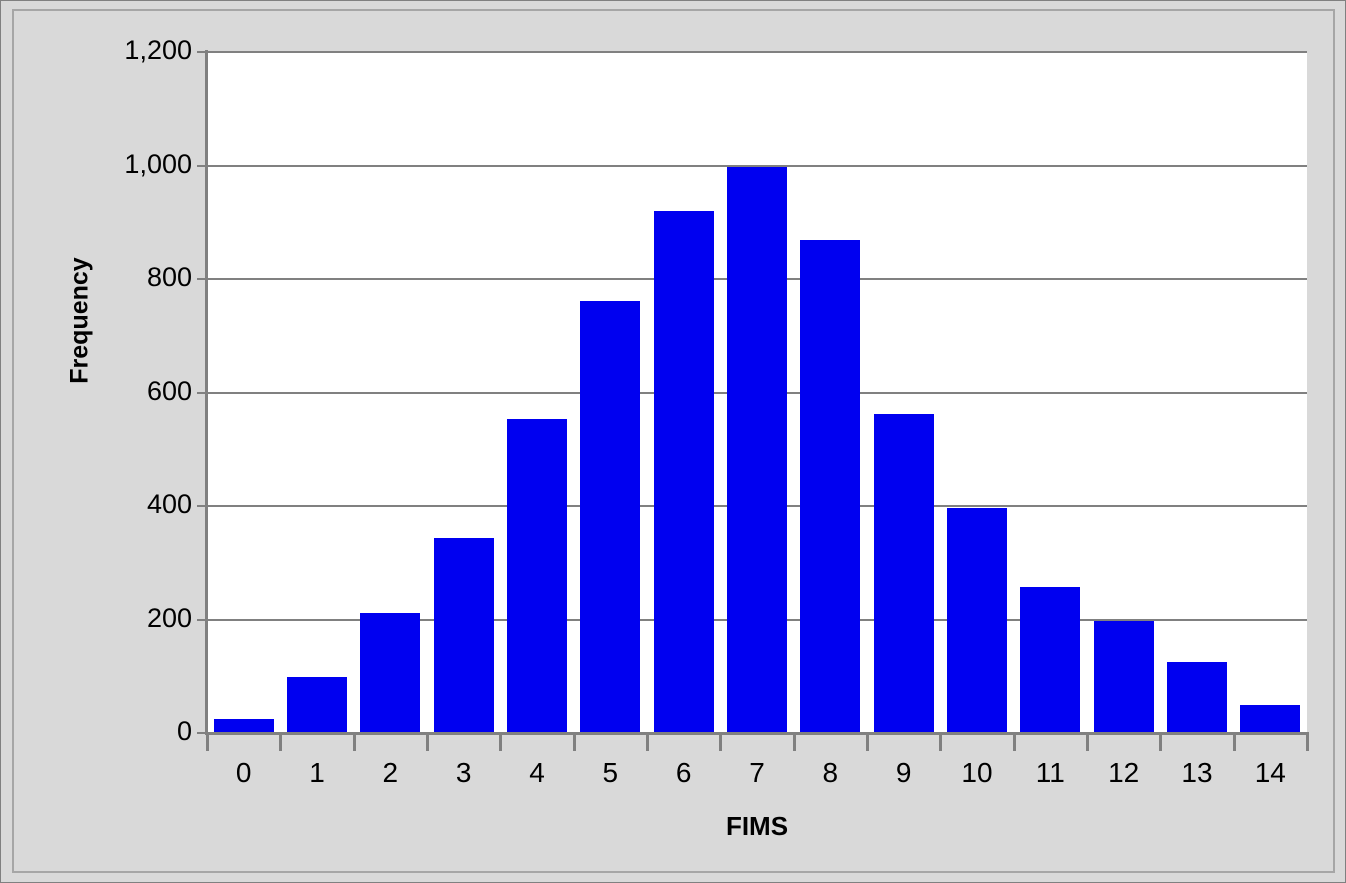  What do you see at coordinates (757, 733) in the screenshot?
I see `x-axis-line` at bounding box center [757, 733].